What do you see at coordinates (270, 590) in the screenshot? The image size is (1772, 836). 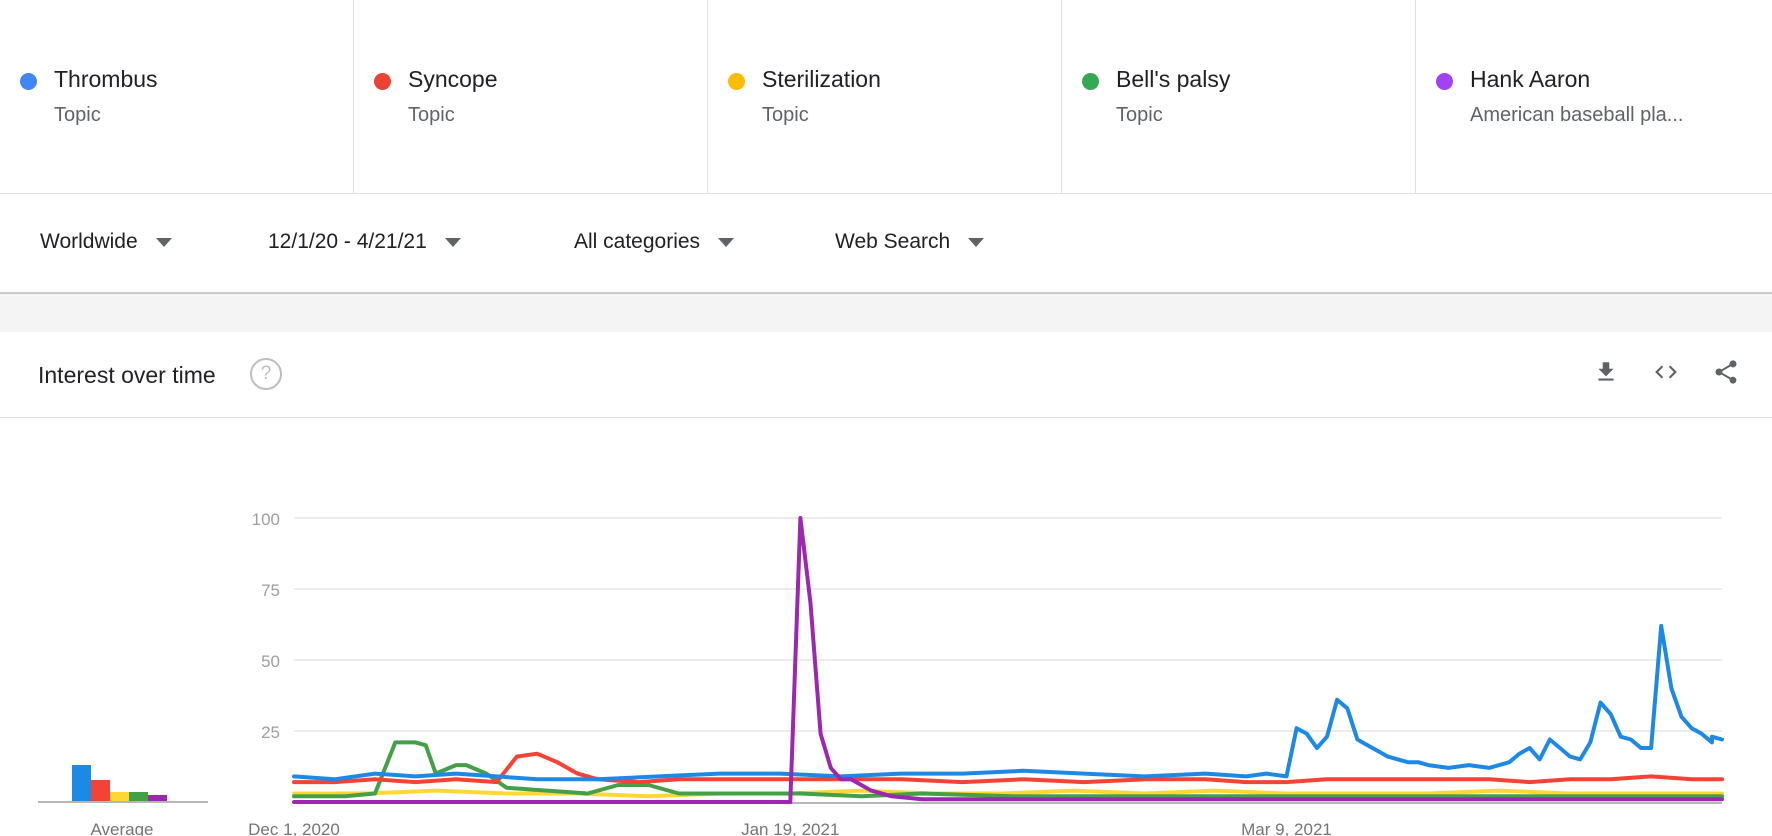 I see `y-tick-label: 75` at bounding box center [270, 590].